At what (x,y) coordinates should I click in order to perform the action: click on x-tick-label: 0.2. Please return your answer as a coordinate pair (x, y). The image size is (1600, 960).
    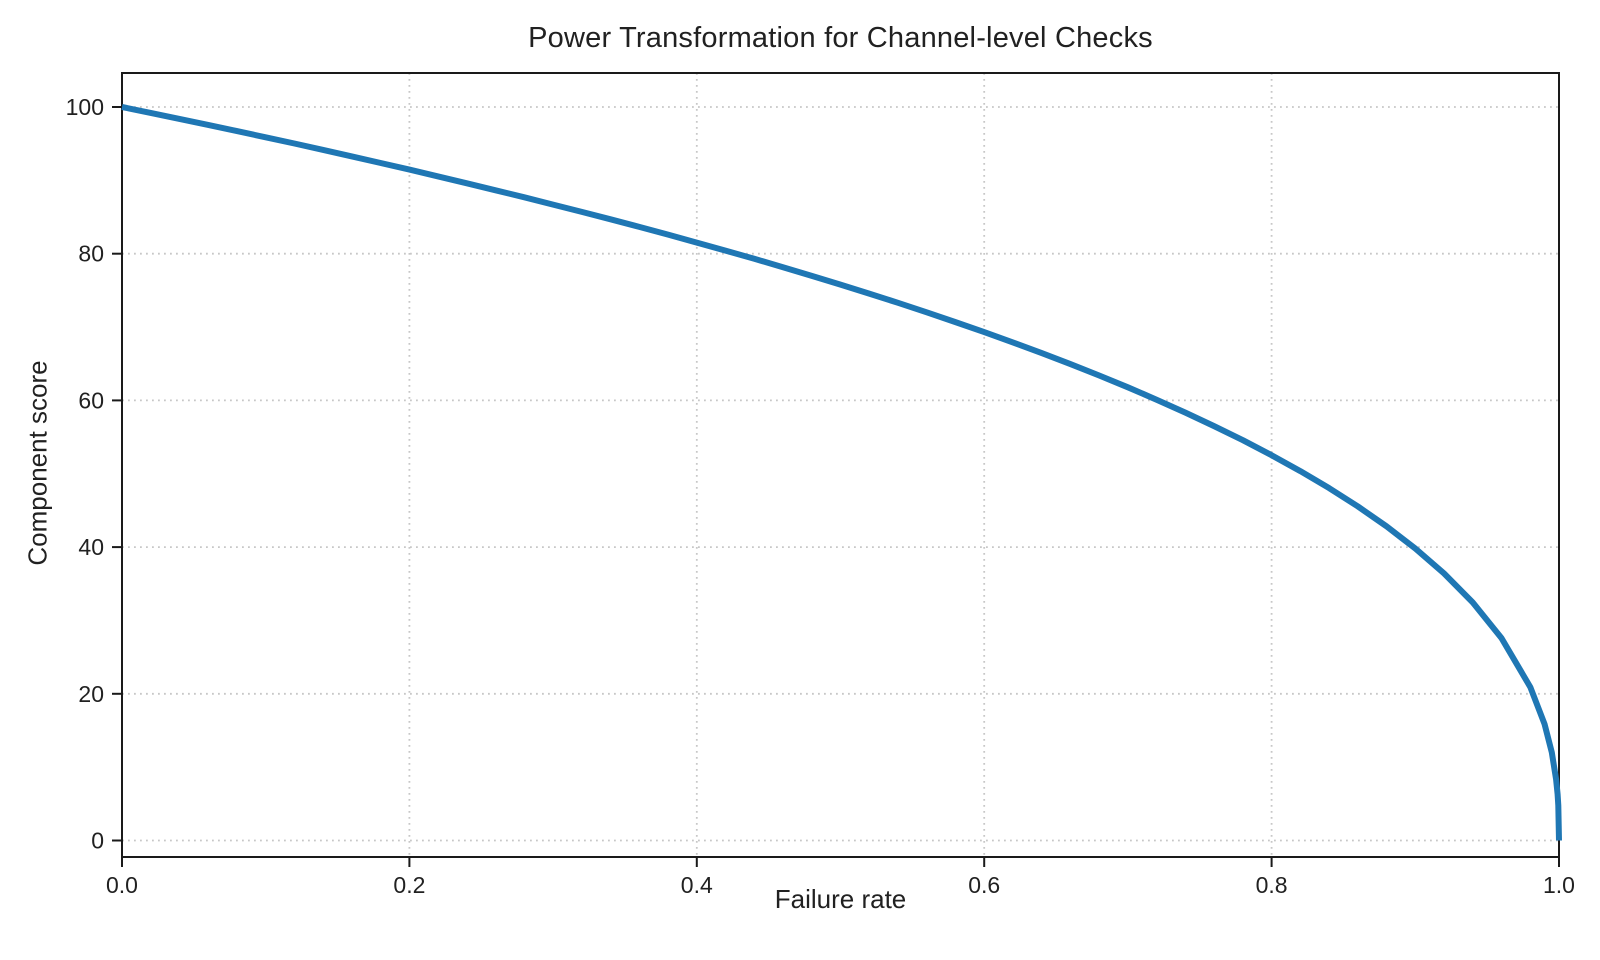
    Looking at the image, I should click on (409, 885).